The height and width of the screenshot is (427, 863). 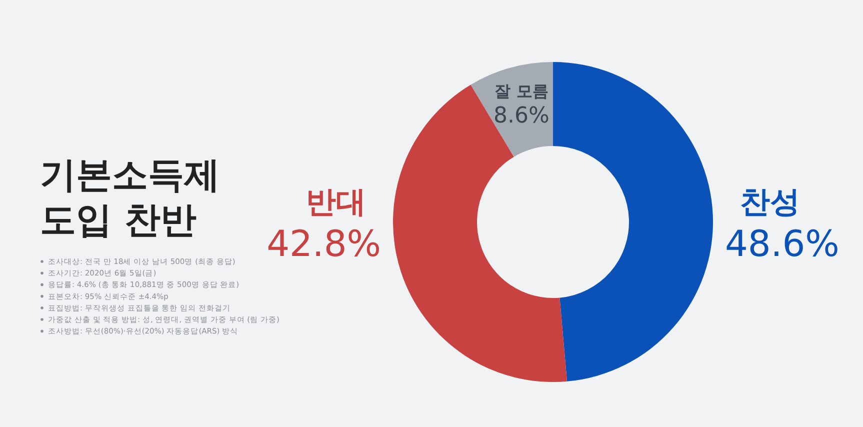 I want to click on slice-label: 찬성, so click(x=770, y=202).